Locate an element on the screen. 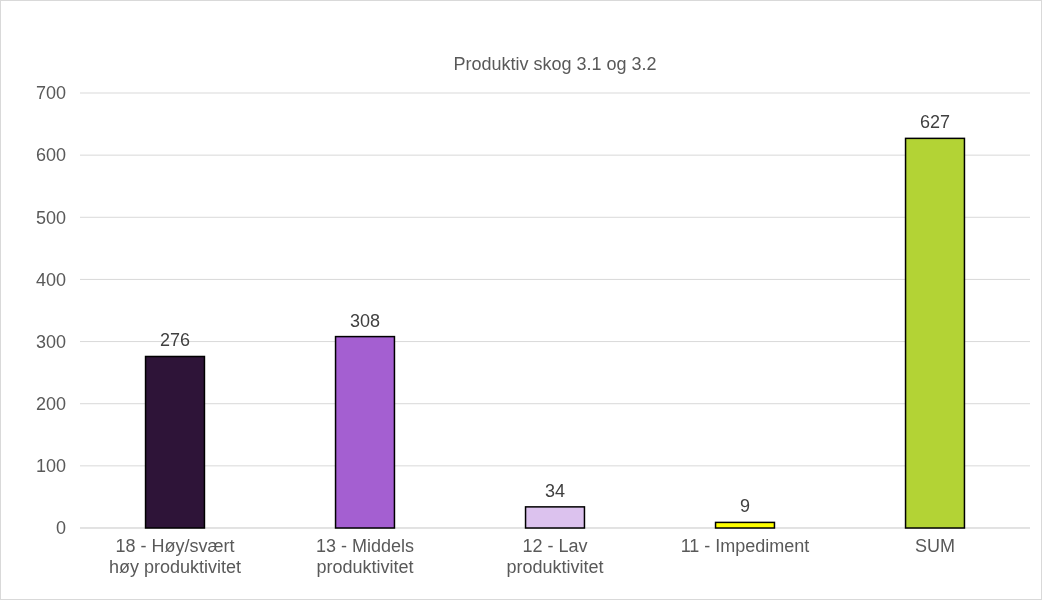 Image resolution: width=1050 pixels, height=608 pixels. y-tick-label: 600 is located at coordinates (50, 155).